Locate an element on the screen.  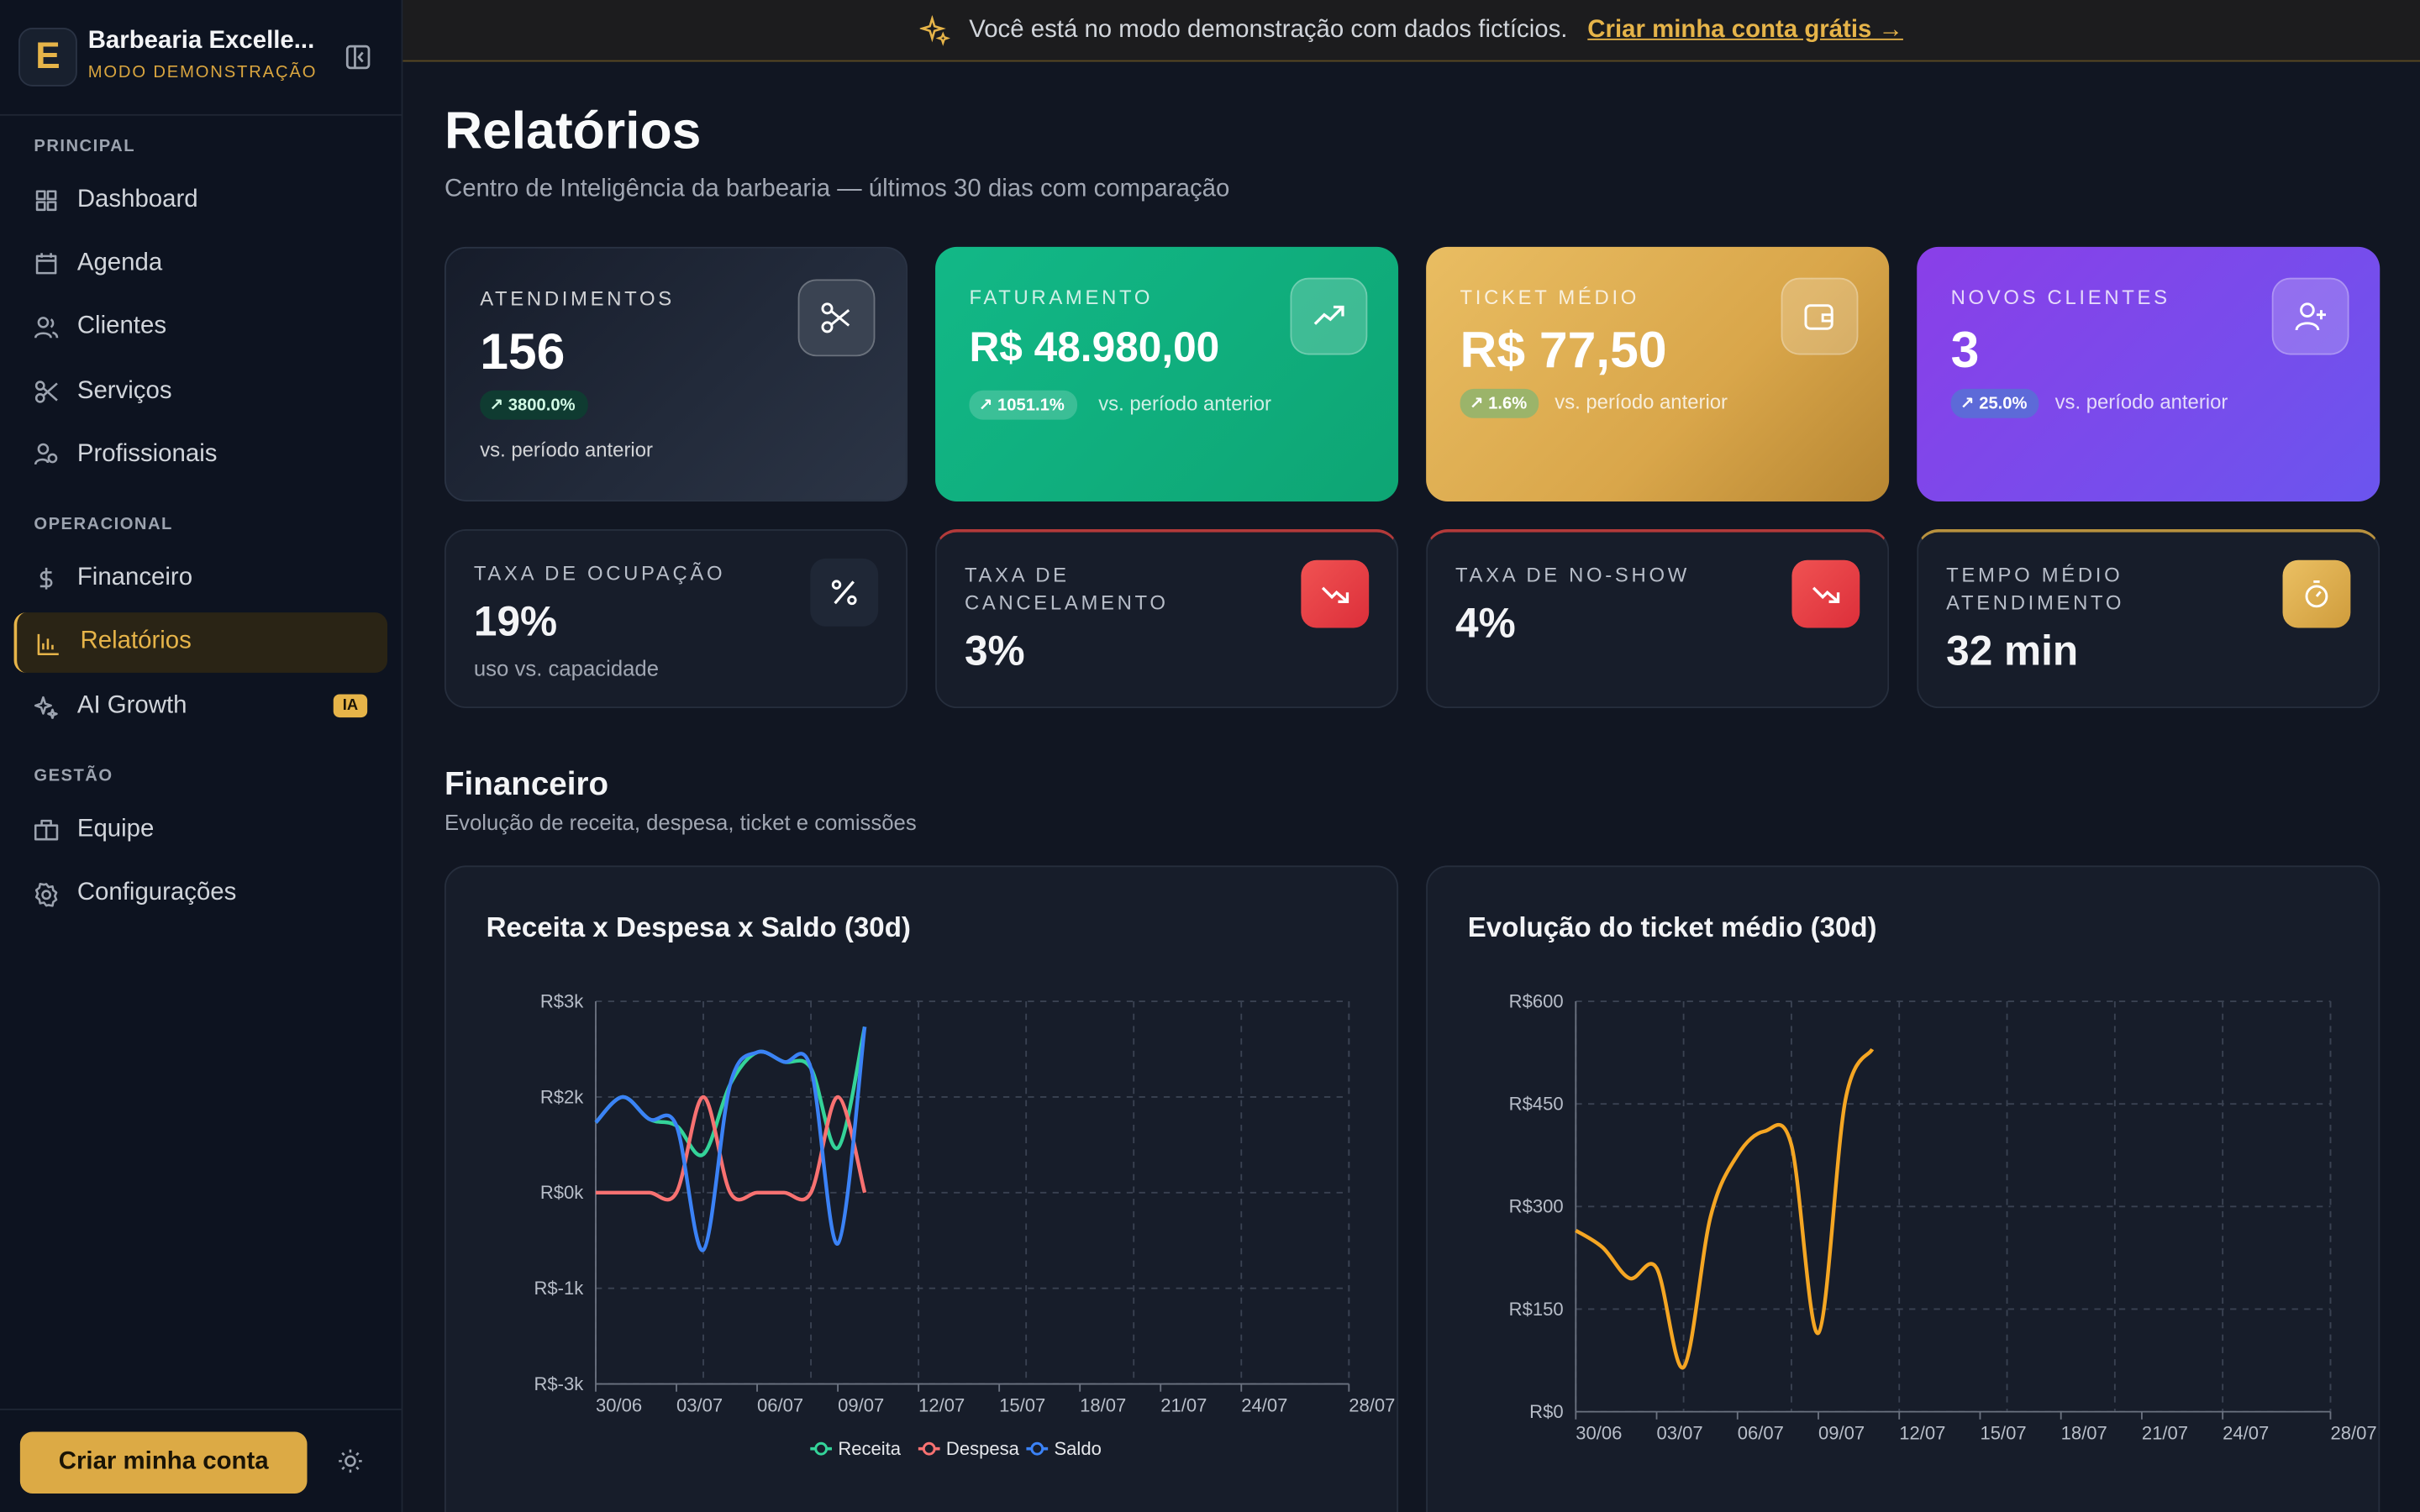
kpi-value: 156 is located at coordinates (523, 351).